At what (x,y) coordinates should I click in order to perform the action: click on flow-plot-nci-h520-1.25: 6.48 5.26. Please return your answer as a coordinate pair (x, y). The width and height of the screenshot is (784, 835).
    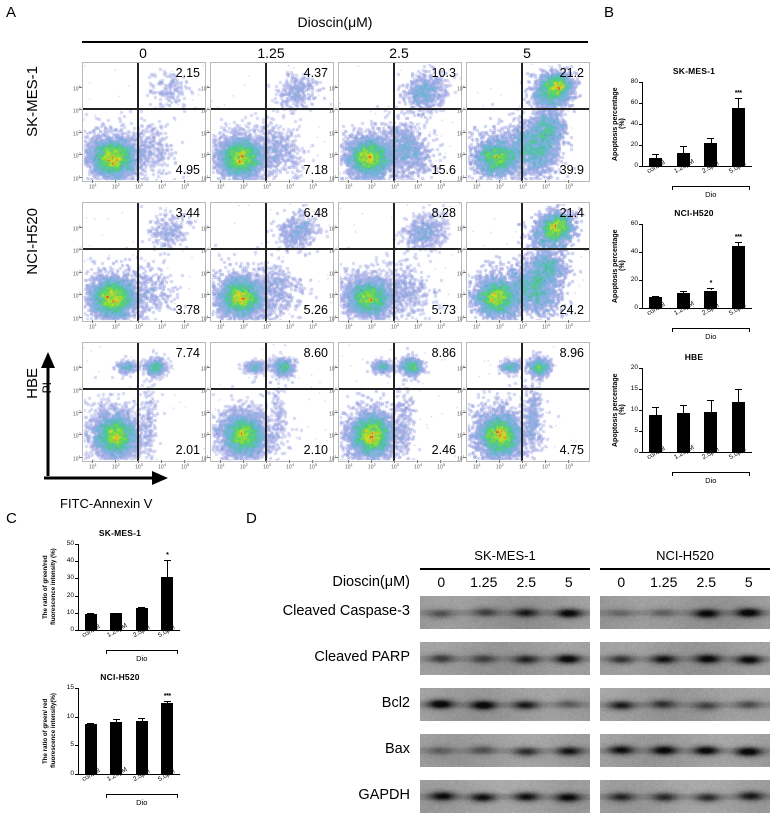
    Looking at the image, I should click on (272, 262).